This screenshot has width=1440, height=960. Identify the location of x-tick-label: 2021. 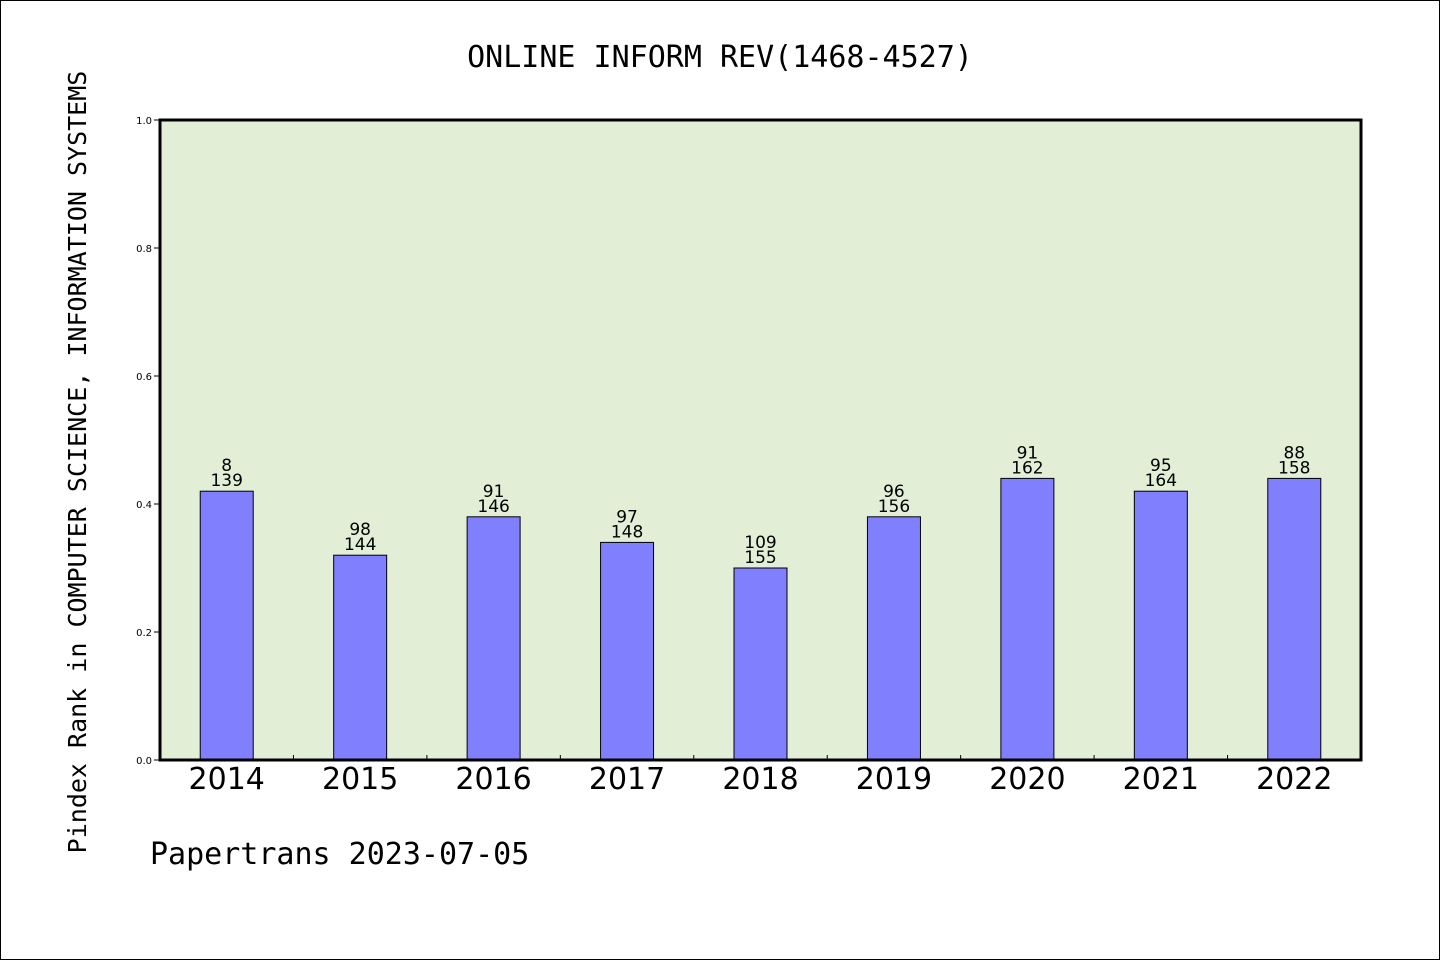
(1161, 779).